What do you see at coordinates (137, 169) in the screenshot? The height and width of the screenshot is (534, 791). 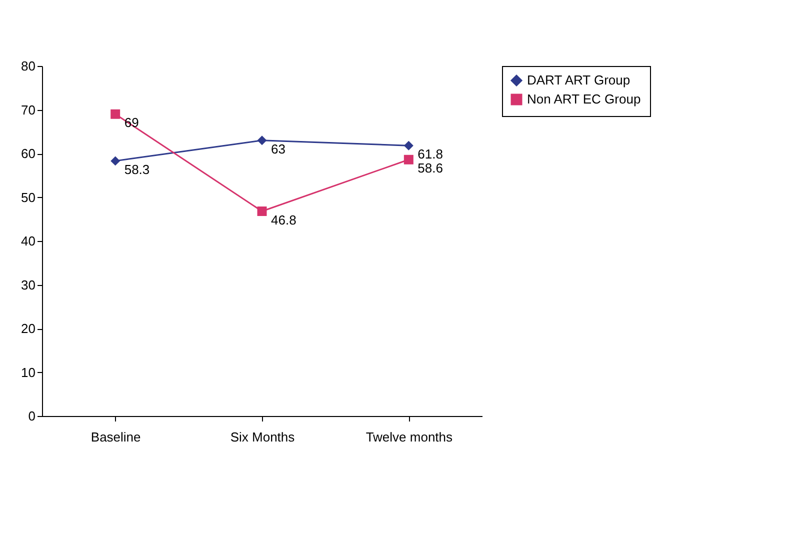 I see `data-label: 58.3` at bounding box center [137, 169].